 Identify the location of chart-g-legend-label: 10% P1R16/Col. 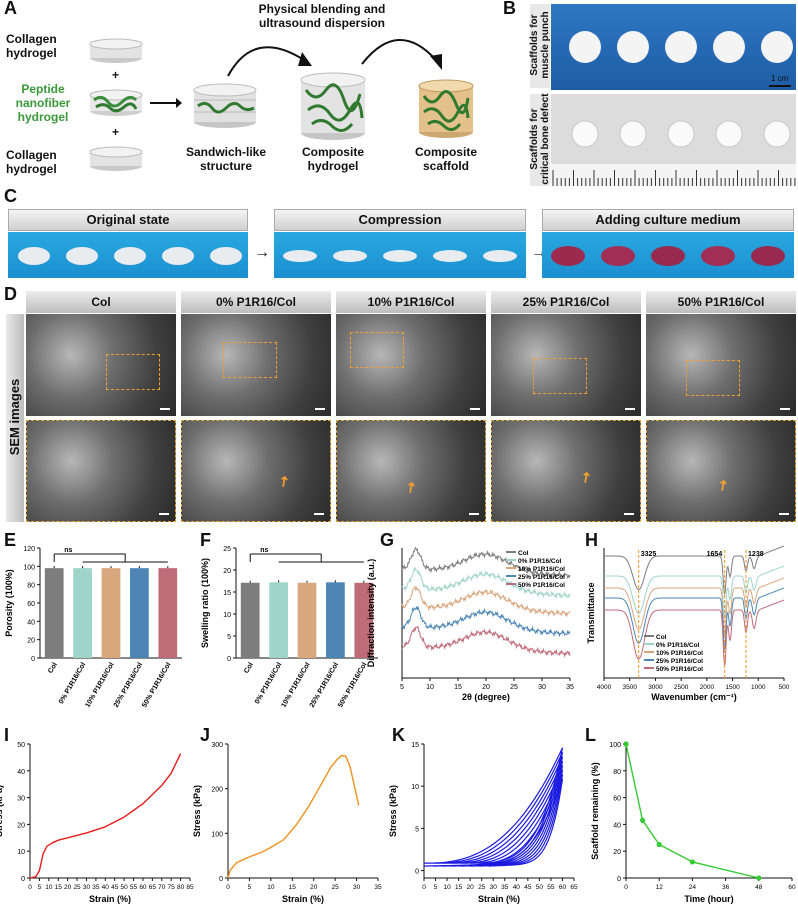
(541, 569).